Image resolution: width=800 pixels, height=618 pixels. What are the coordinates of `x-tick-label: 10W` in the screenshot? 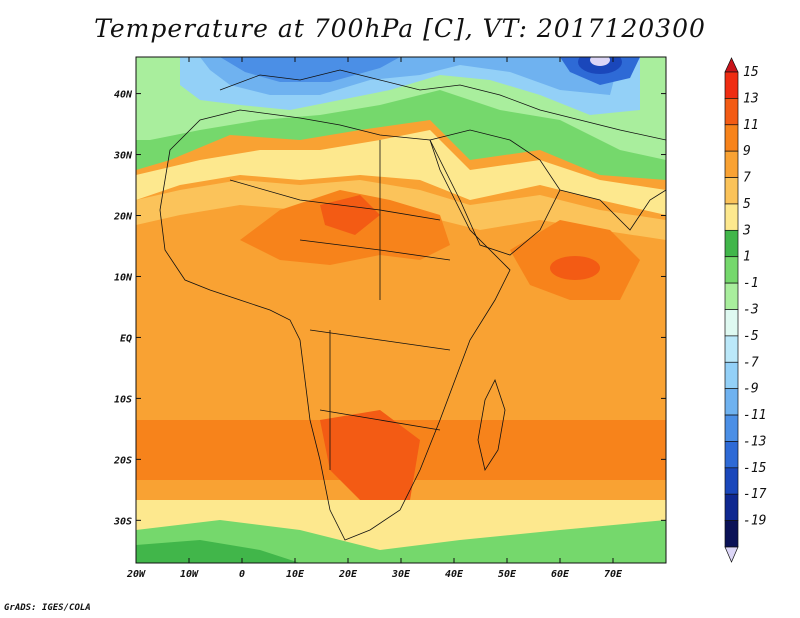 It's located at (189, 574).